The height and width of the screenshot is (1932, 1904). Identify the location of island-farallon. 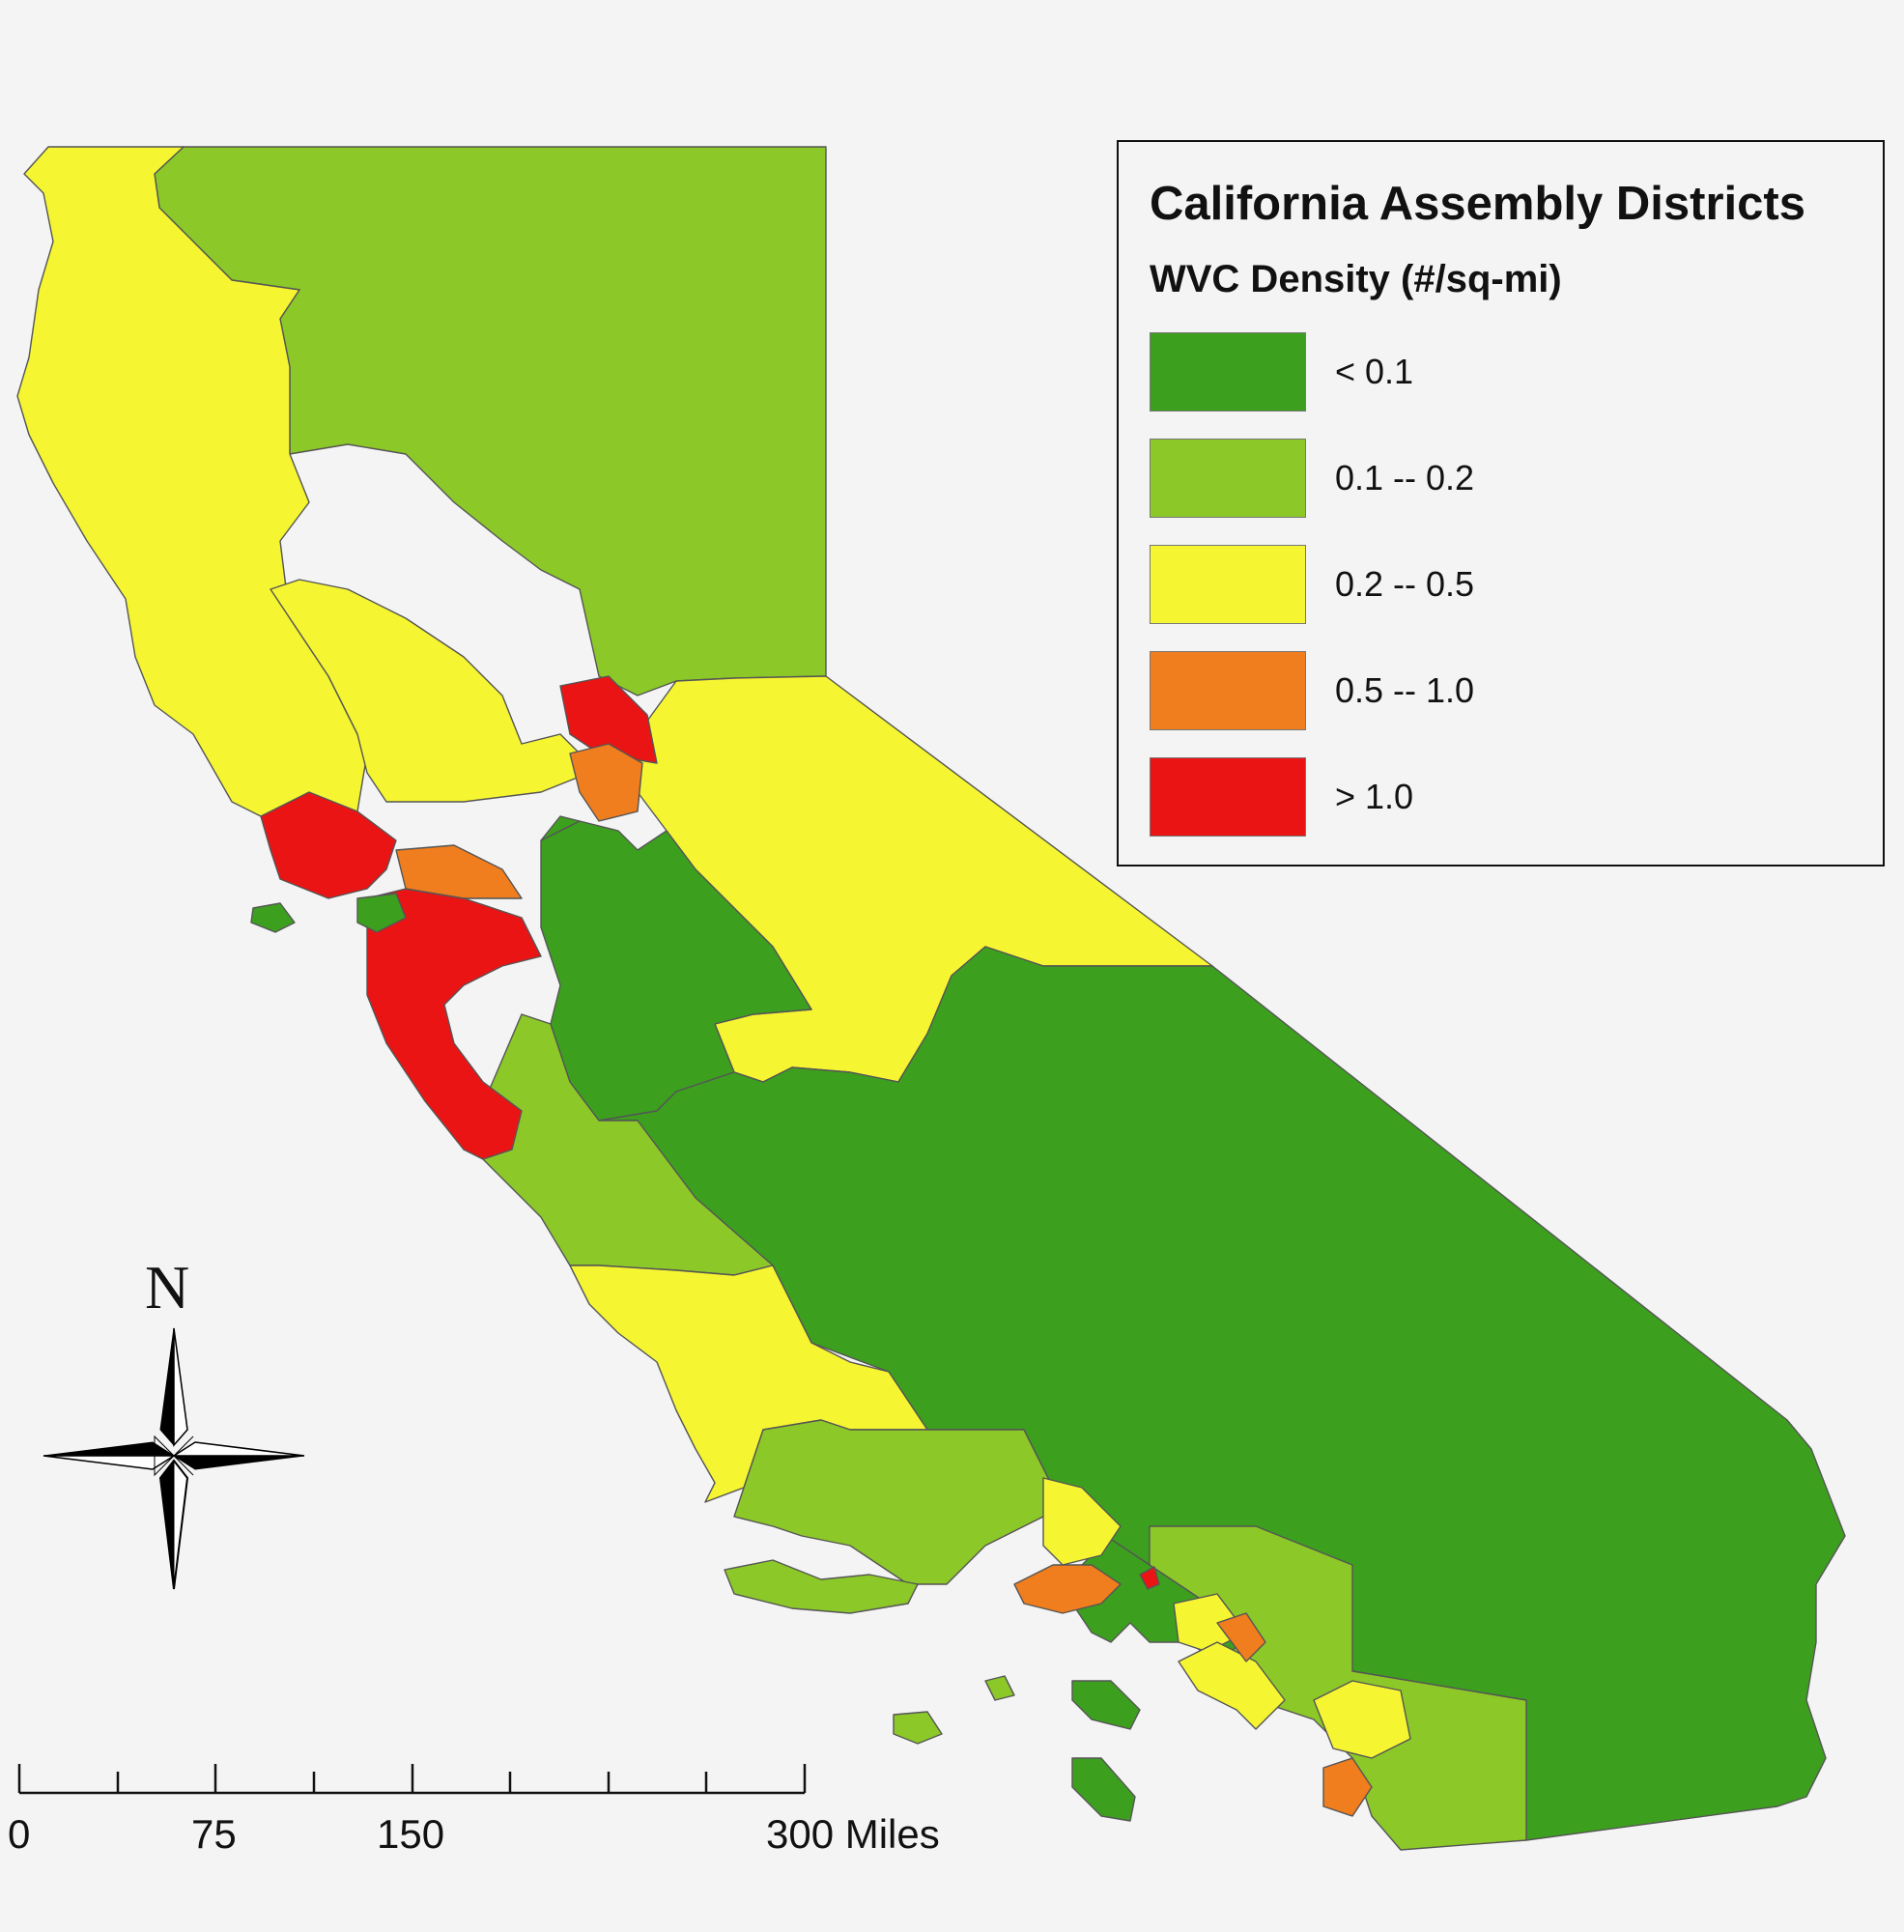
(273, 917).